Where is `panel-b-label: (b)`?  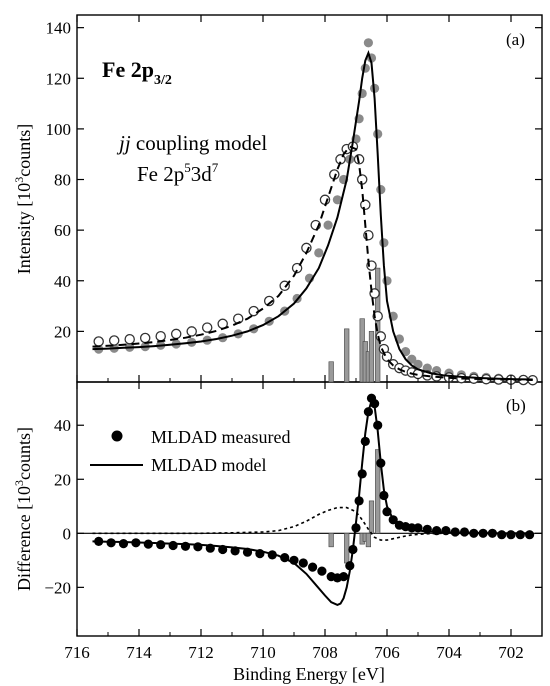 panel-b-label: (b) is located at coordinates (516, 405).